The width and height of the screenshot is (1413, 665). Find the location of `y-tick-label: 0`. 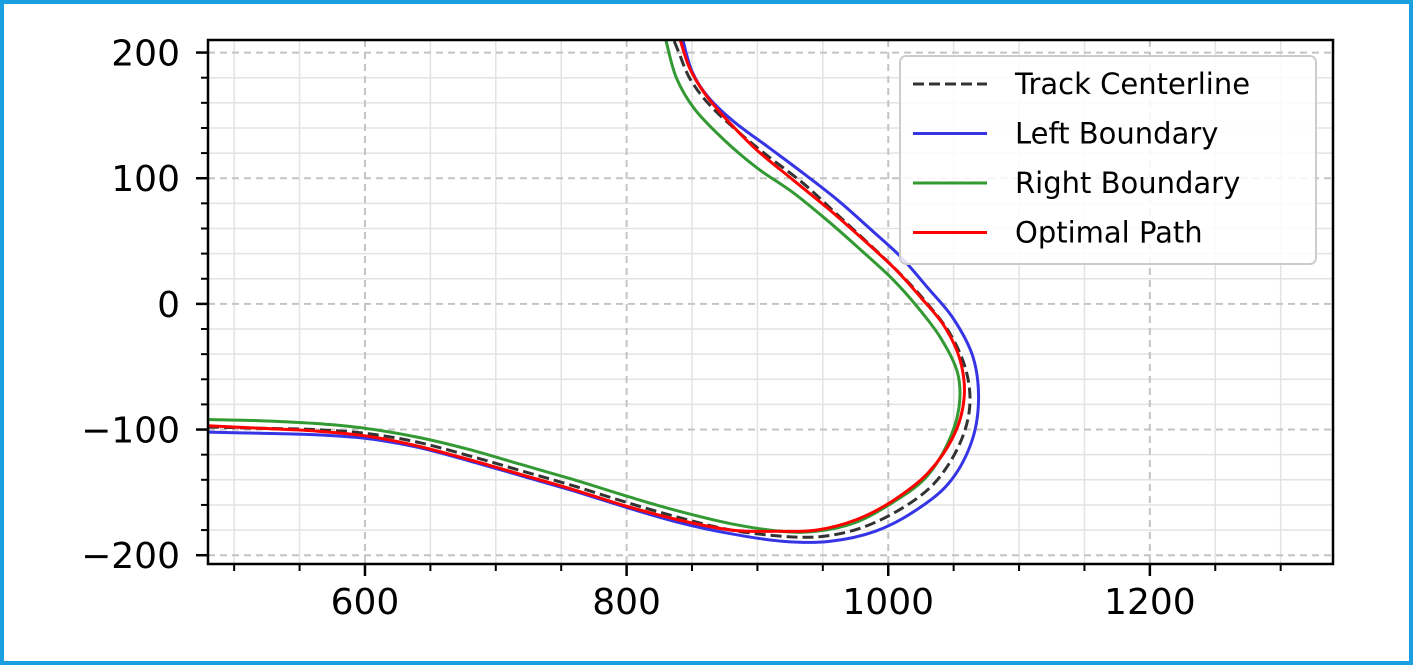

y-tick-label: 0 is located at coordinates (168, 305).